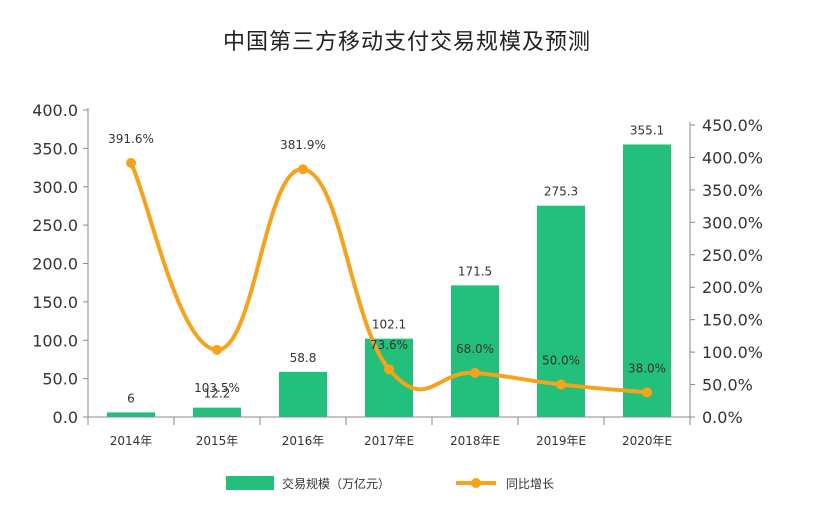 This screenshot has height=508, width=814. What do you see at coordinates (561, 361) in the screenshot?
I see `growth-data-label: 50.0%` at bounding box center [561, 361].